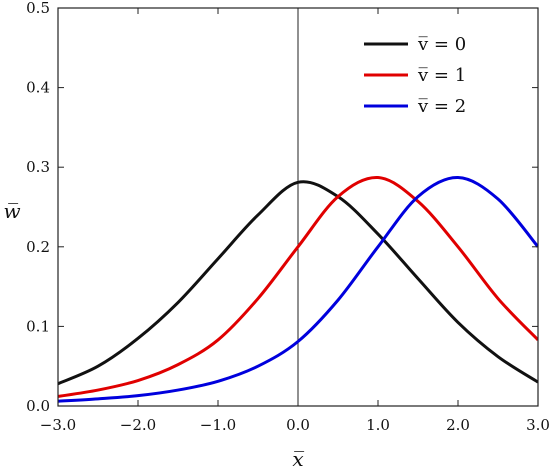  I want to click on y-tick-label: 0.2, so click(38, 247).